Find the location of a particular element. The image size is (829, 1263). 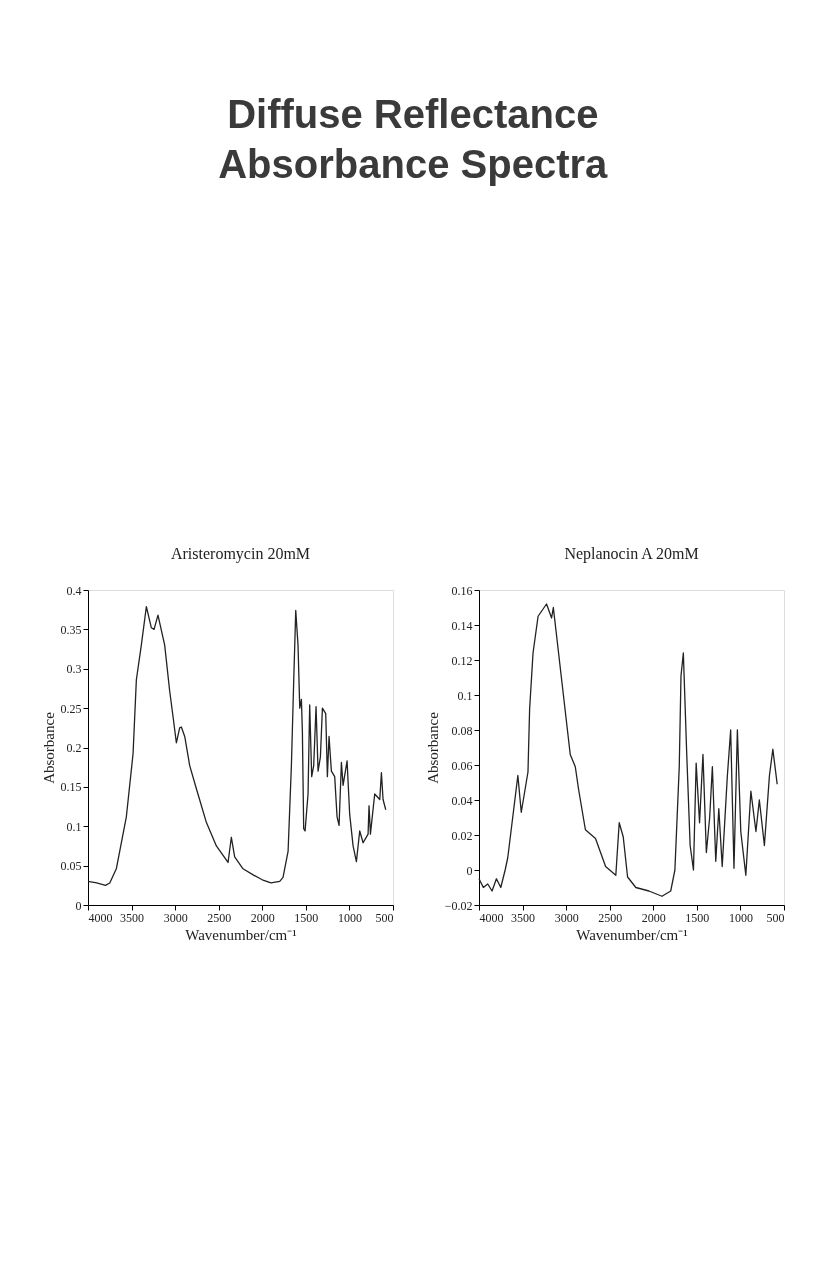

y-tick-label: 0.2 is located at coordinates (74, 748).